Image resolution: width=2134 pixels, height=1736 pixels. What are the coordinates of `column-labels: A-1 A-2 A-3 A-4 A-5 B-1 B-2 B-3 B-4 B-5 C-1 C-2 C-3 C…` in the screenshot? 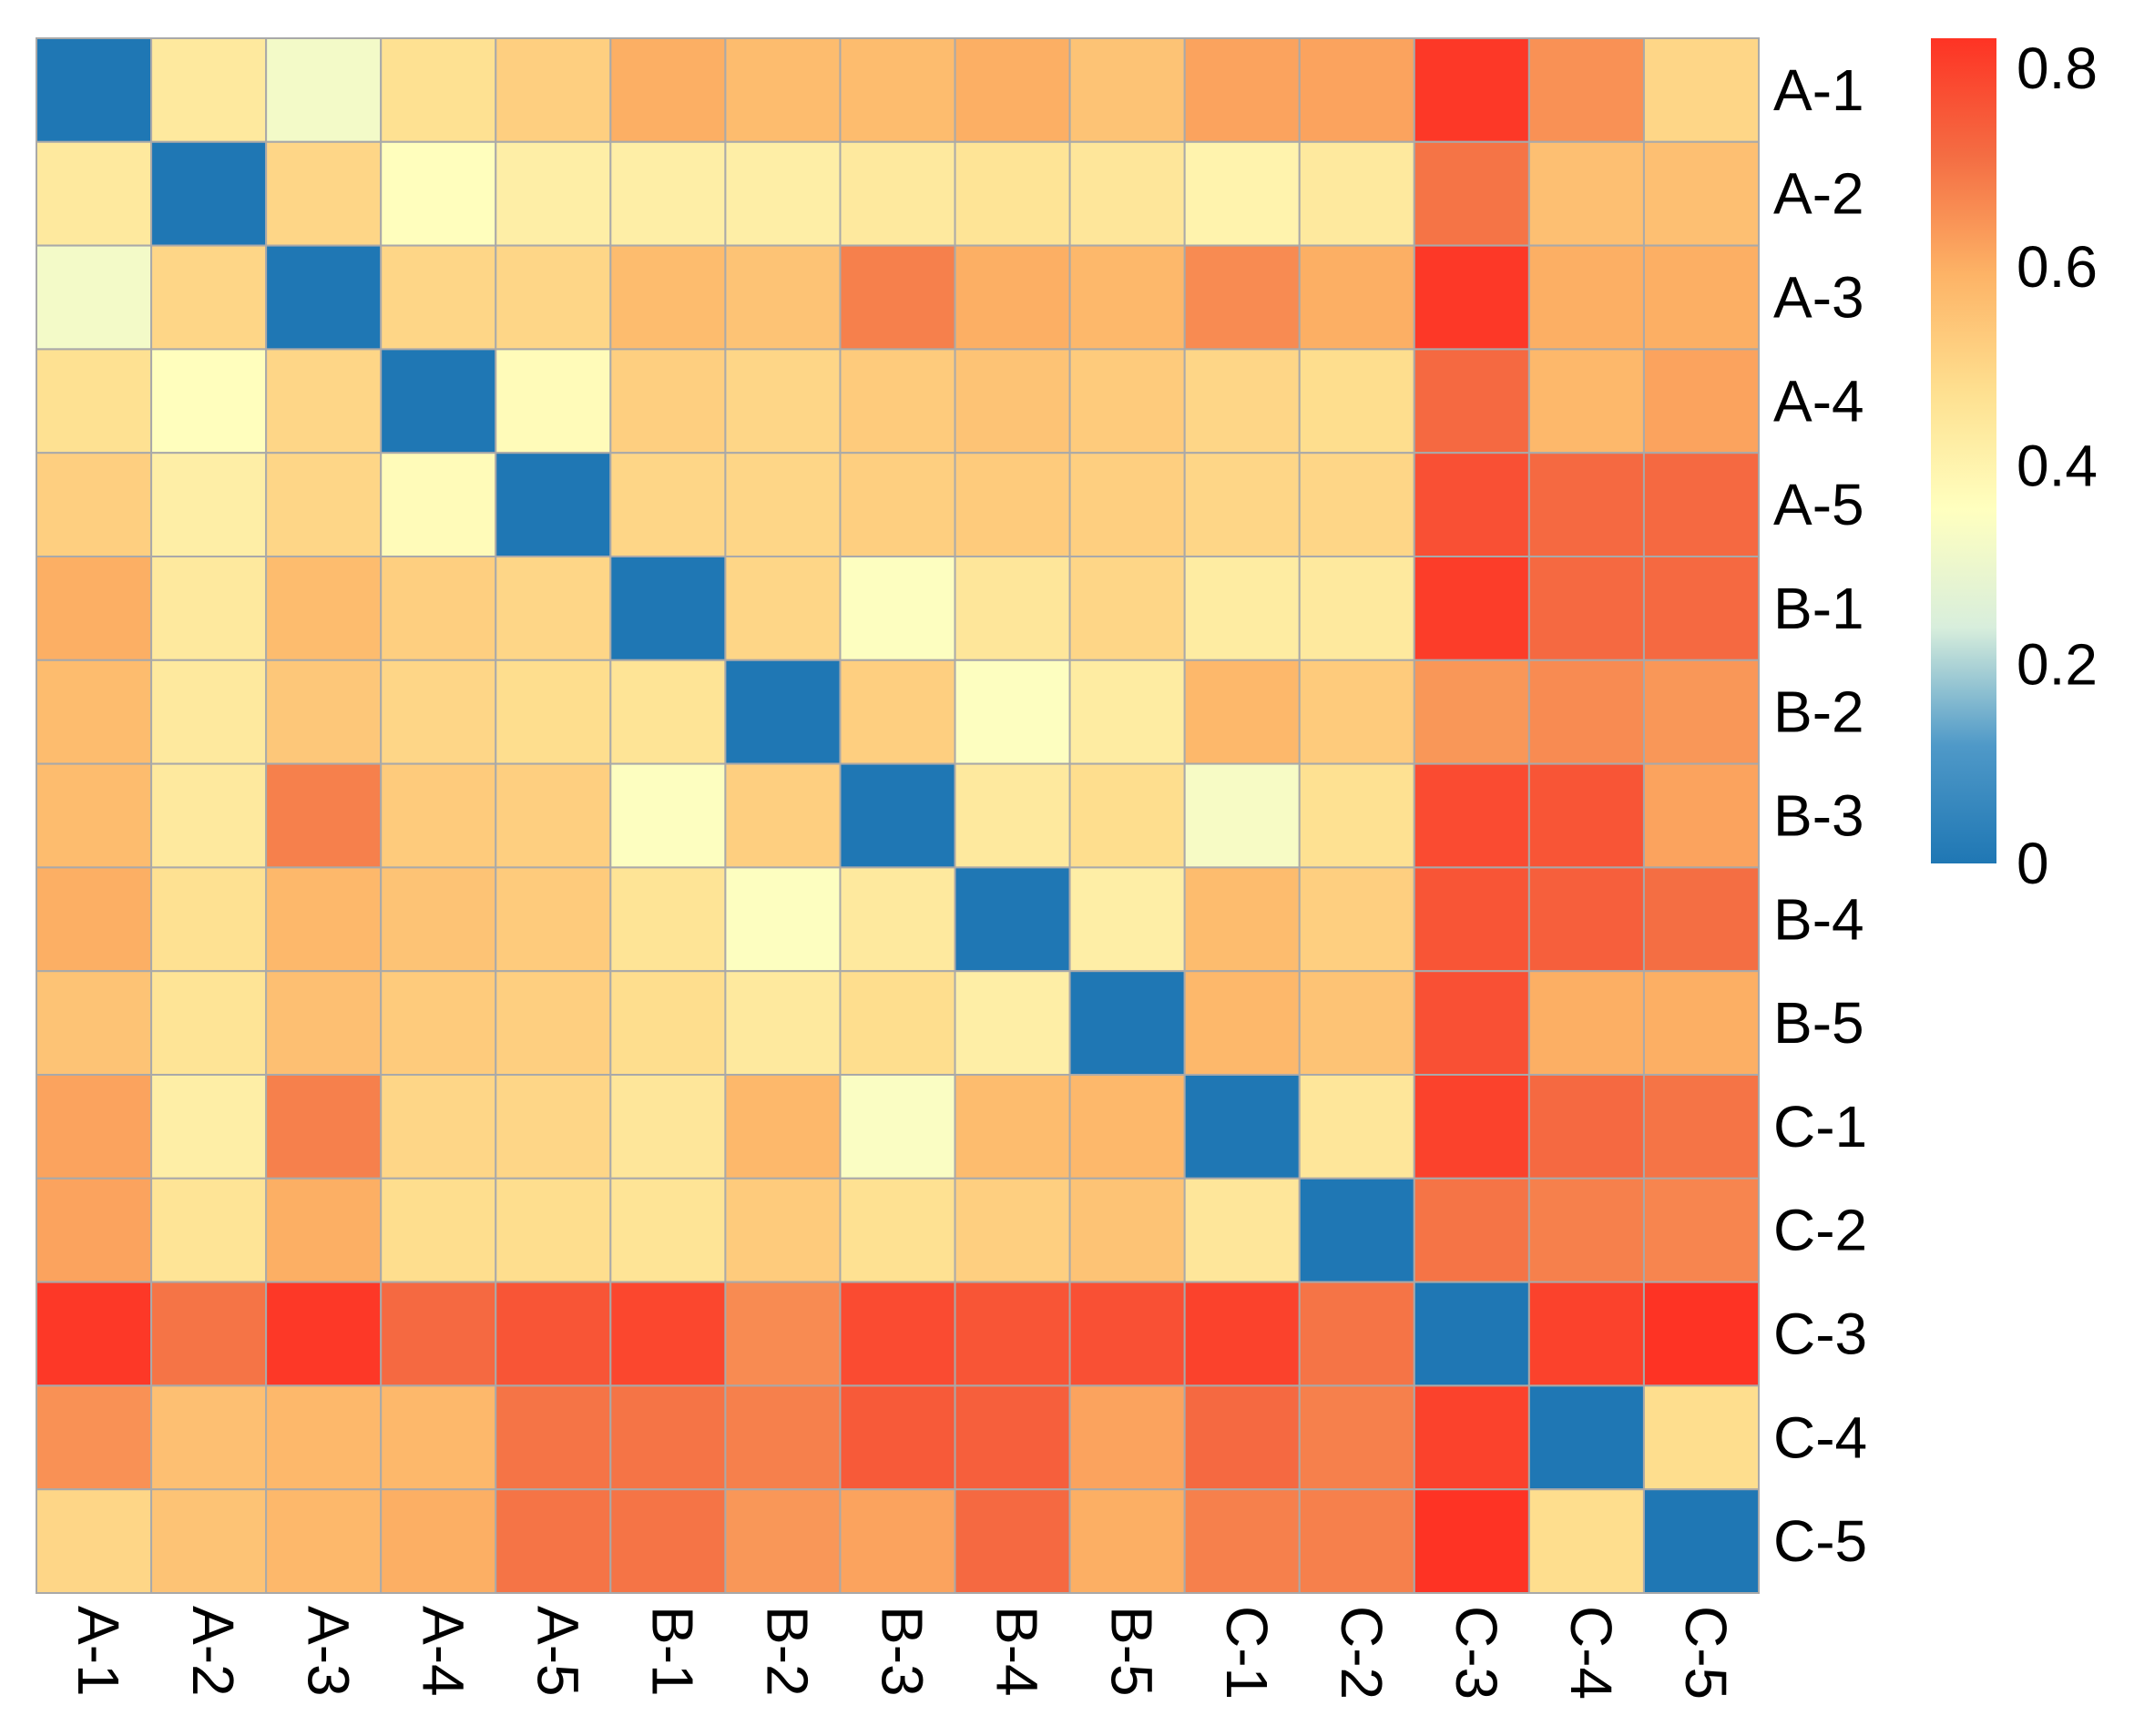 It's located at (903, 1653).